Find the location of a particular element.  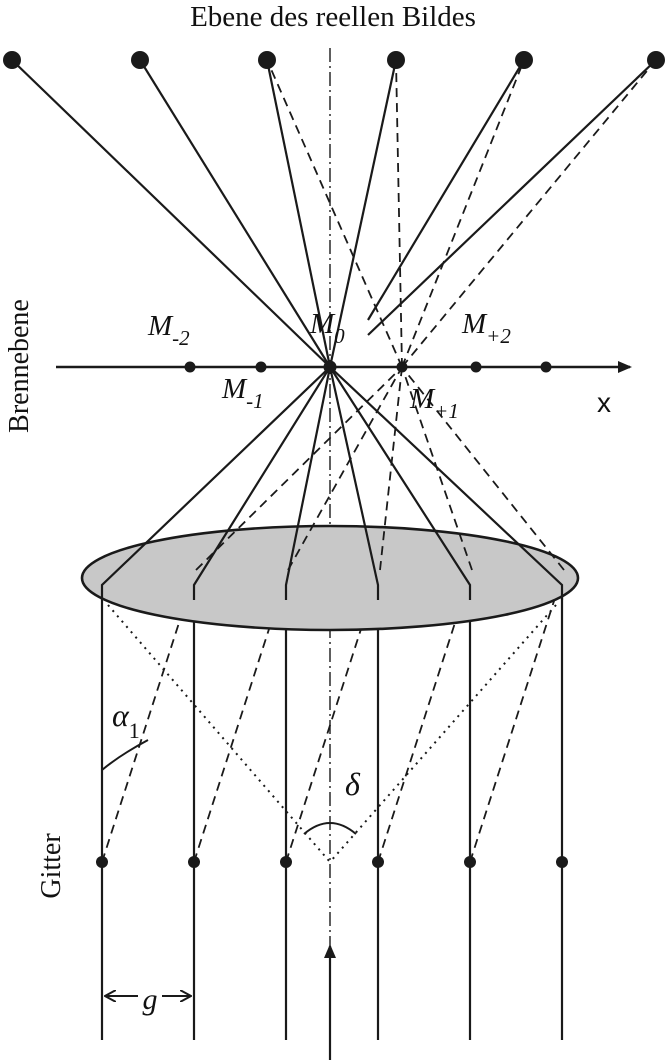

point-m-plus3 is located at coordinates (546, 367).